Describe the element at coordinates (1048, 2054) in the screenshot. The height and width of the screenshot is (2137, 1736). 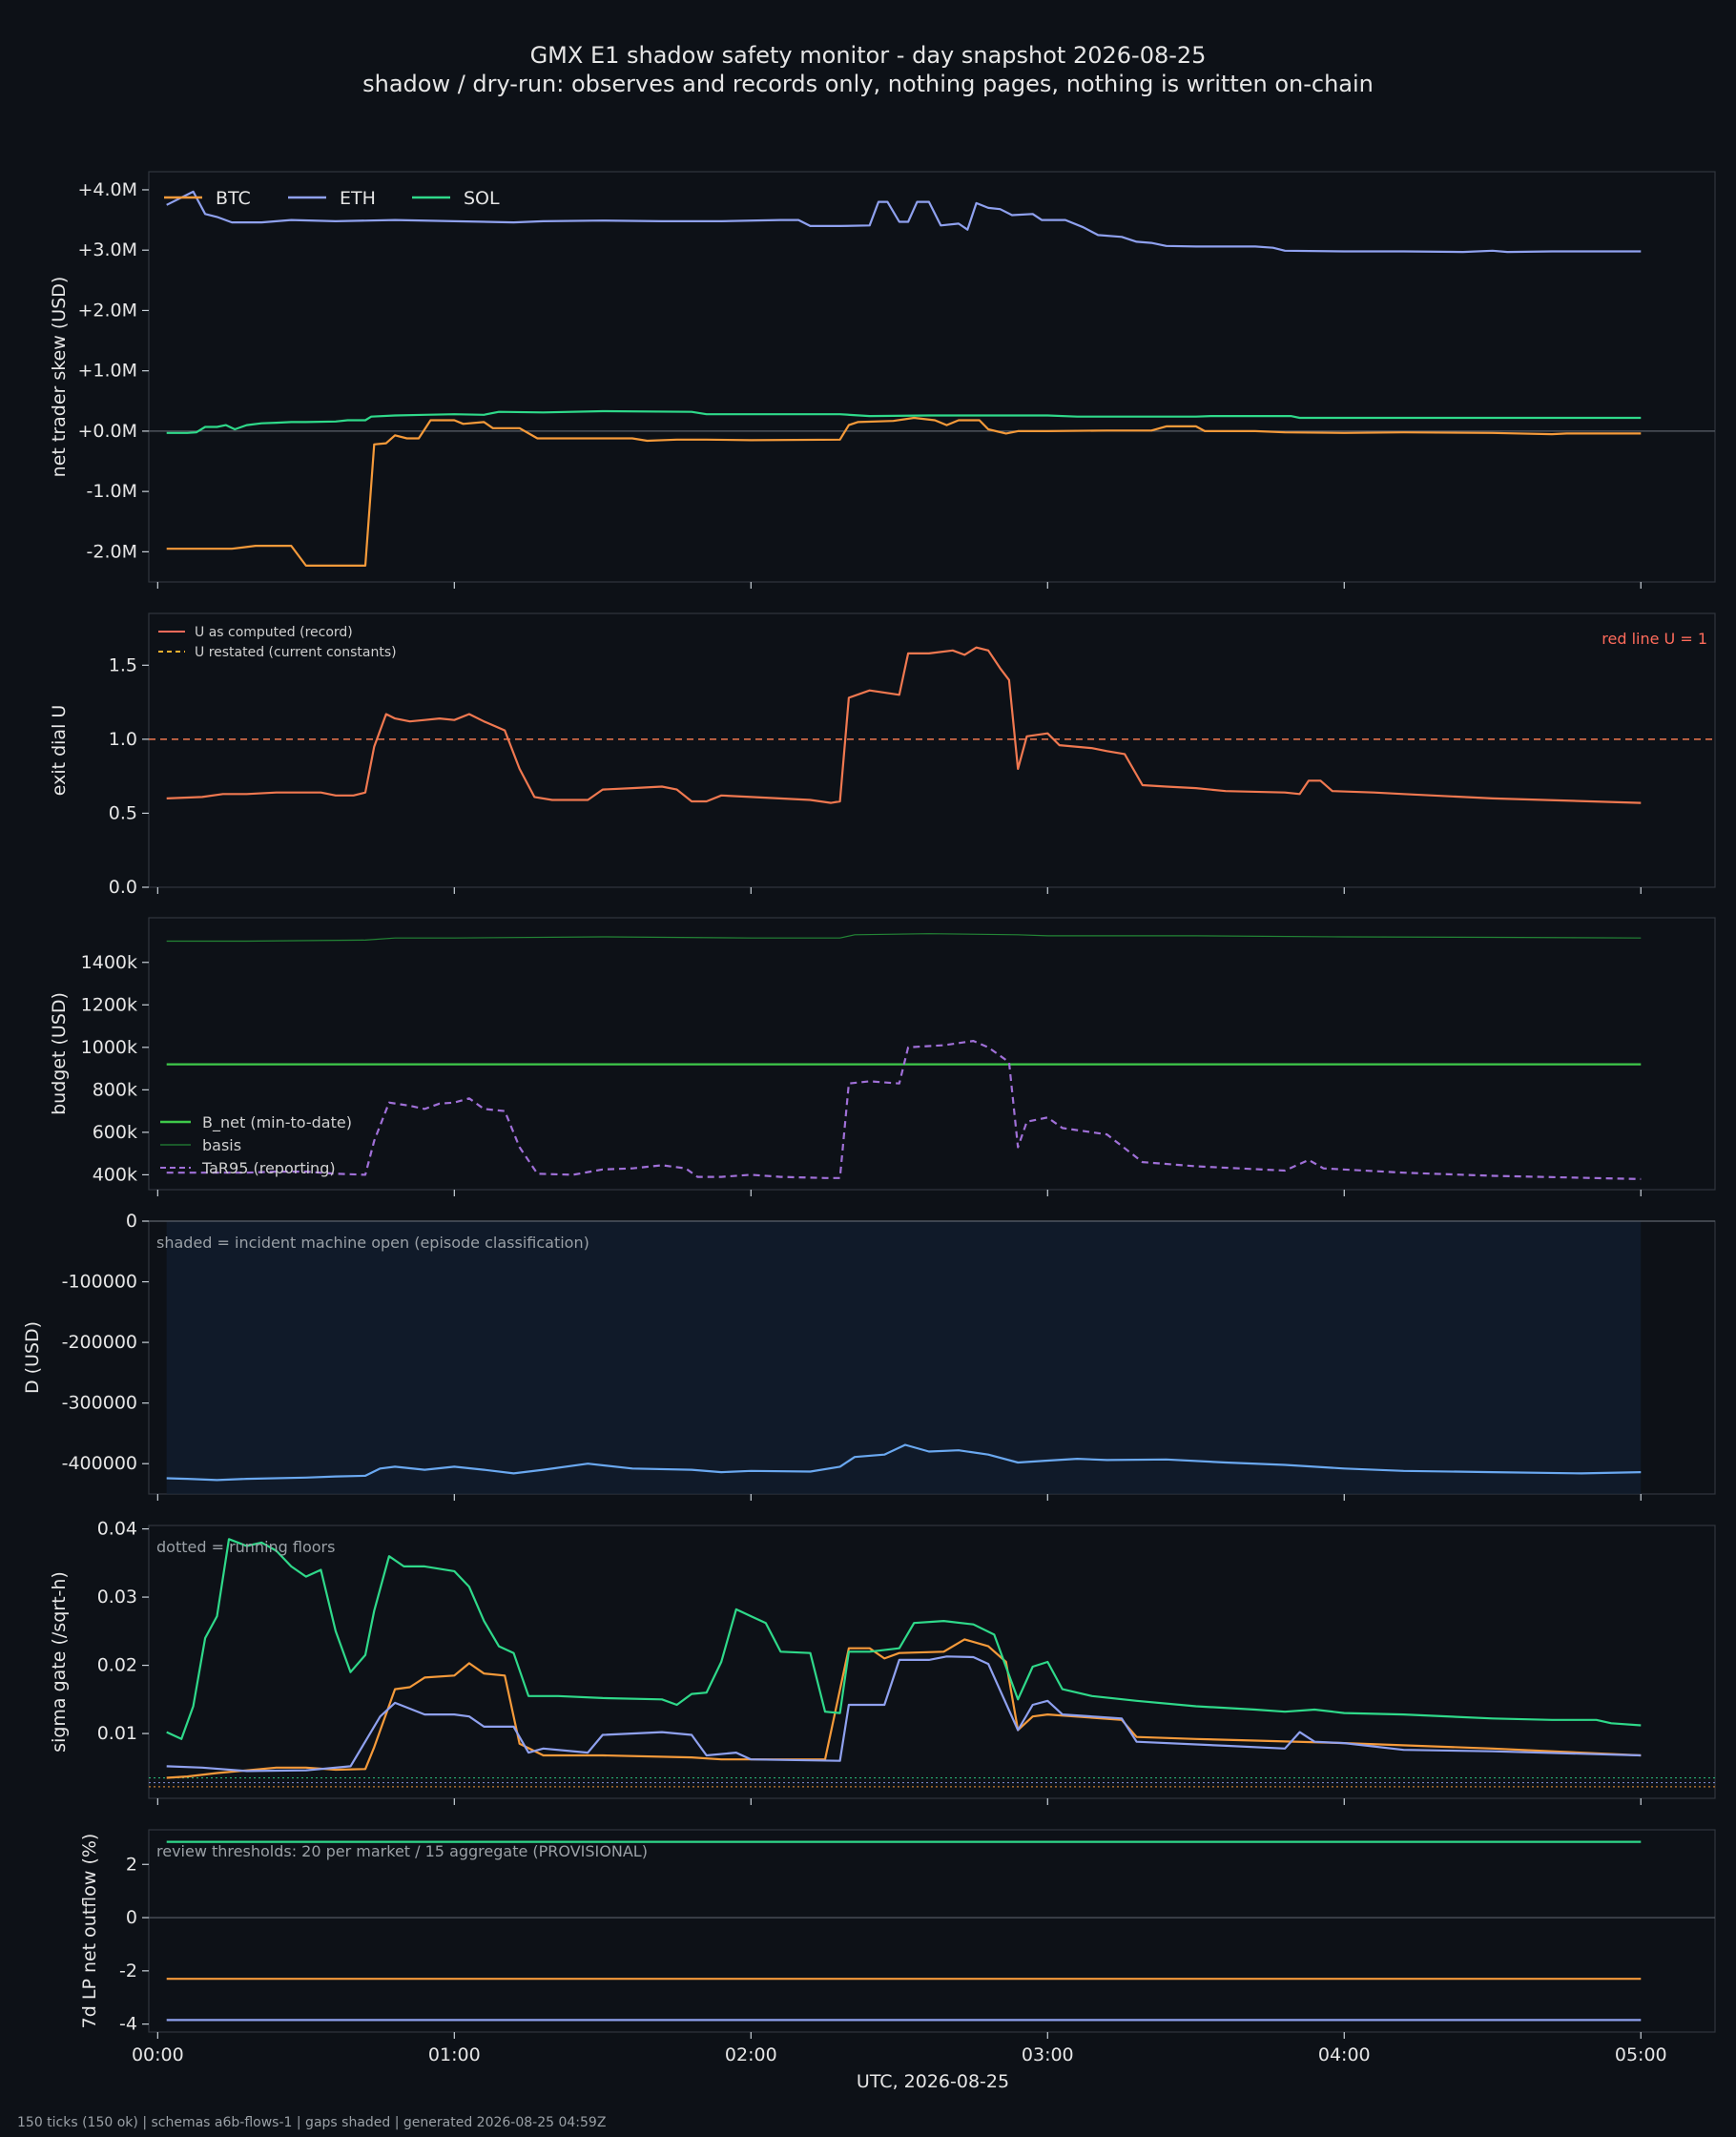
I see `x-tick-label: 03:00` at that location.